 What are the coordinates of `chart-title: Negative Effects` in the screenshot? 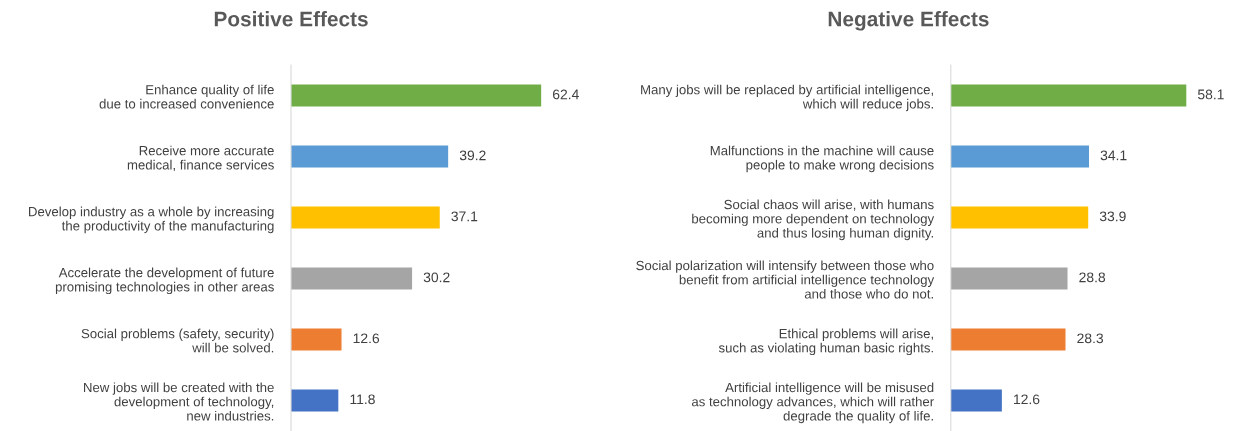 It's located at (908, 21).